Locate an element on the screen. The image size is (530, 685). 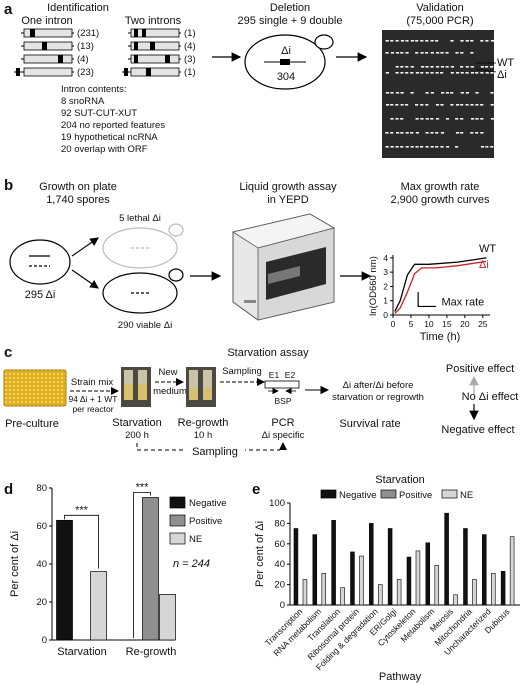
max-rate-label: Max rate is located at coordinates (463, 303).